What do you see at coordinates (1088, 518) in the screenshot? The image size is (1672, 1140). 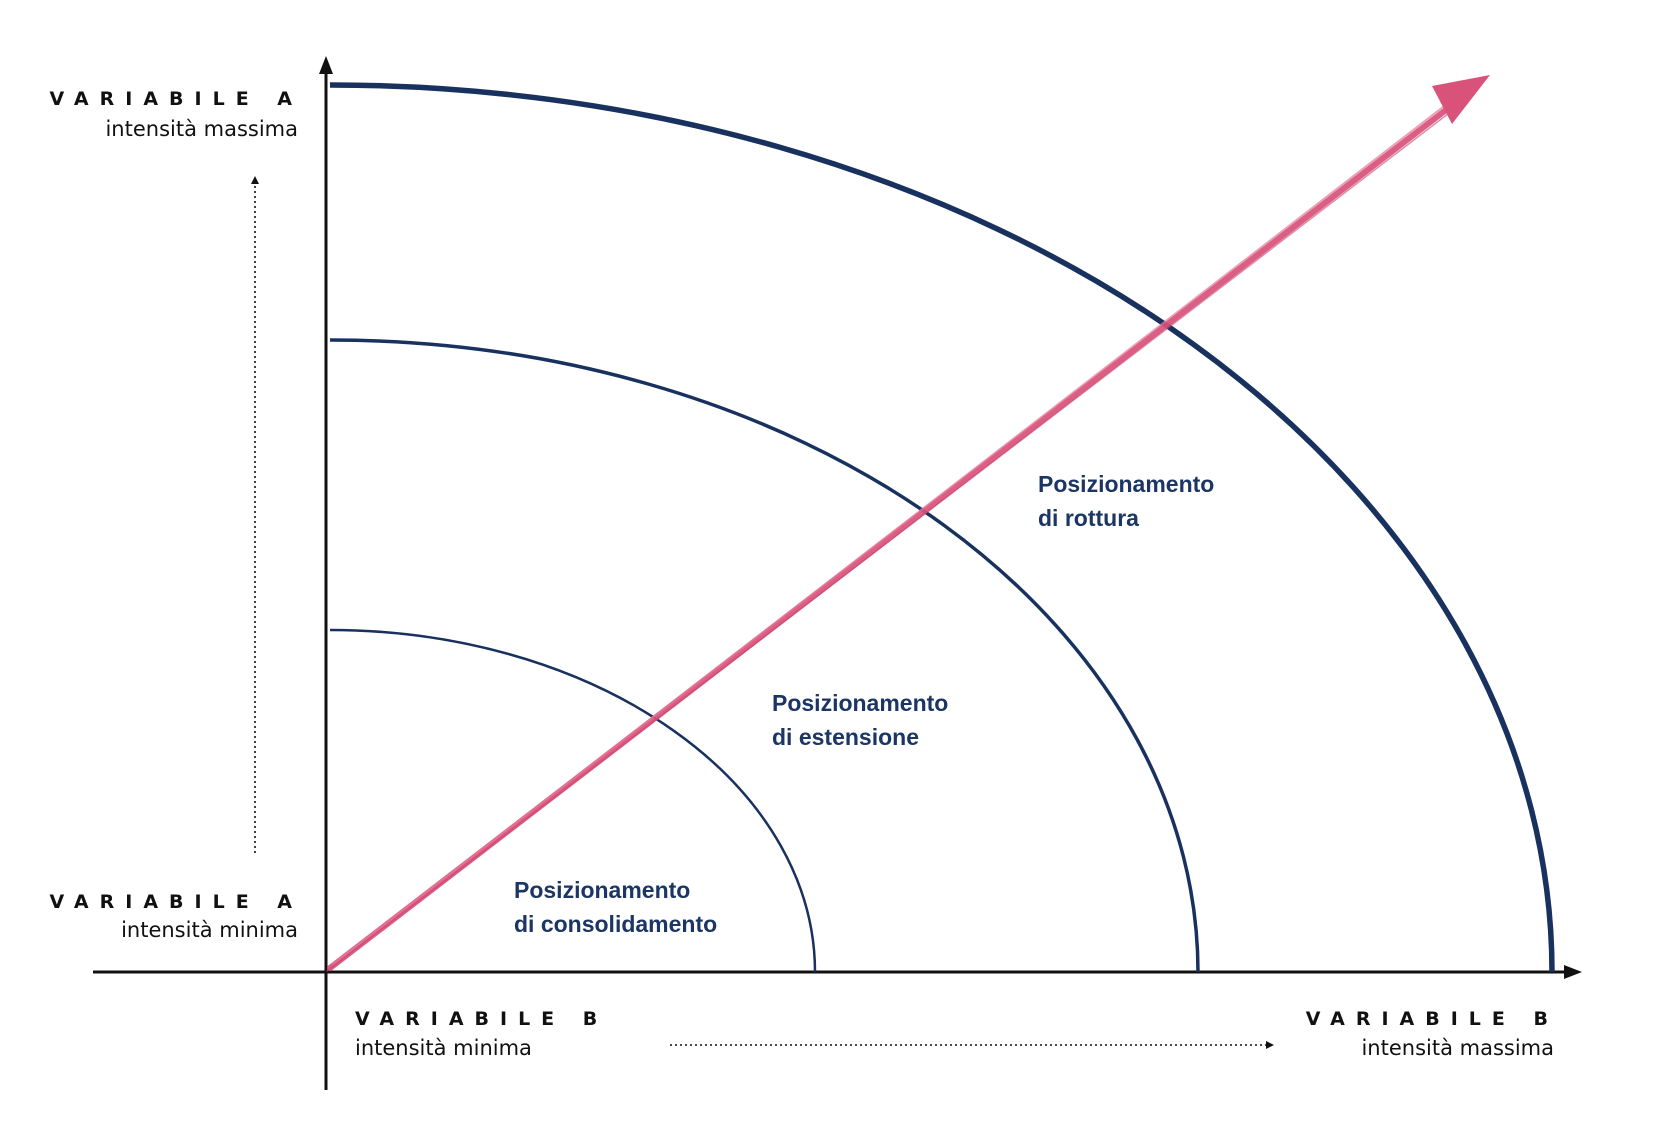 I see `zone-label-line2: di rottura` at bounding box center [1088, 518].